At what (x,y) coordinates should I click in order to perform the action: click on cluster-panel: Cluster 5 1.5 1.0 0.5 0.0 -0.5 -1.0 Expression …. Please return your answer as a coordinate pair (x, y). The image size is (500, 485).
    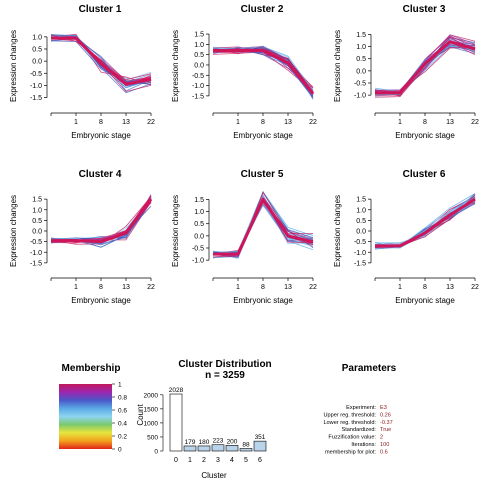
    Looking at the image, I should click on (244, 237).